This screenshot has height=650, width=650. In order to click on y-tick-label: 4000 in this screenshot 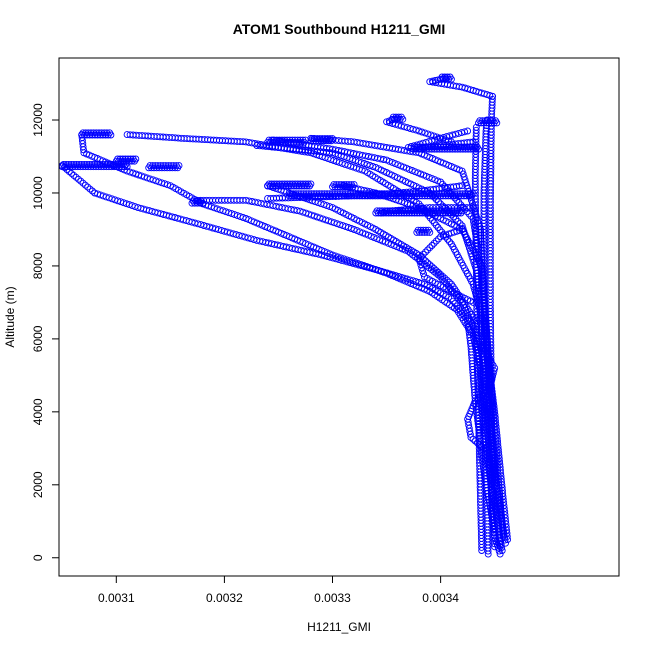, I will do `click(38, 411)`.